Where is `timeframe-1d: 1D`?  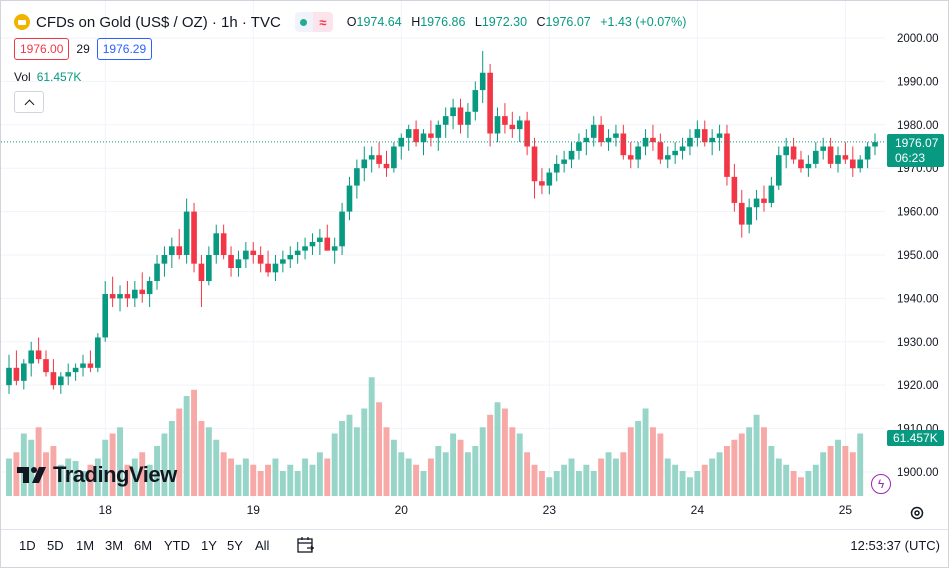
timeframe-1d: 1D is located at coordinates (27, 545).